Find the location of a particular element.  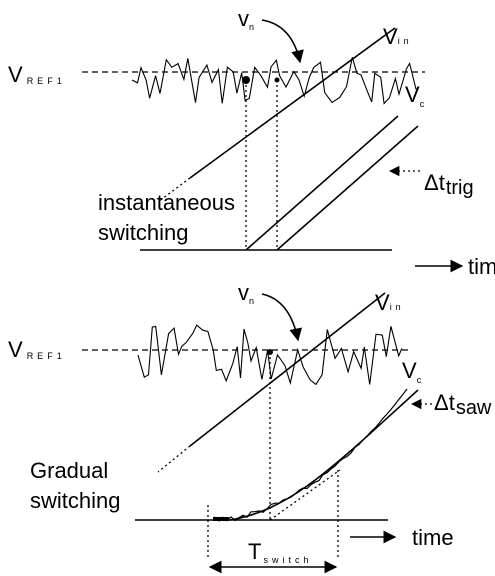

mode-label: Gradual is located at coordinates (69, 470).